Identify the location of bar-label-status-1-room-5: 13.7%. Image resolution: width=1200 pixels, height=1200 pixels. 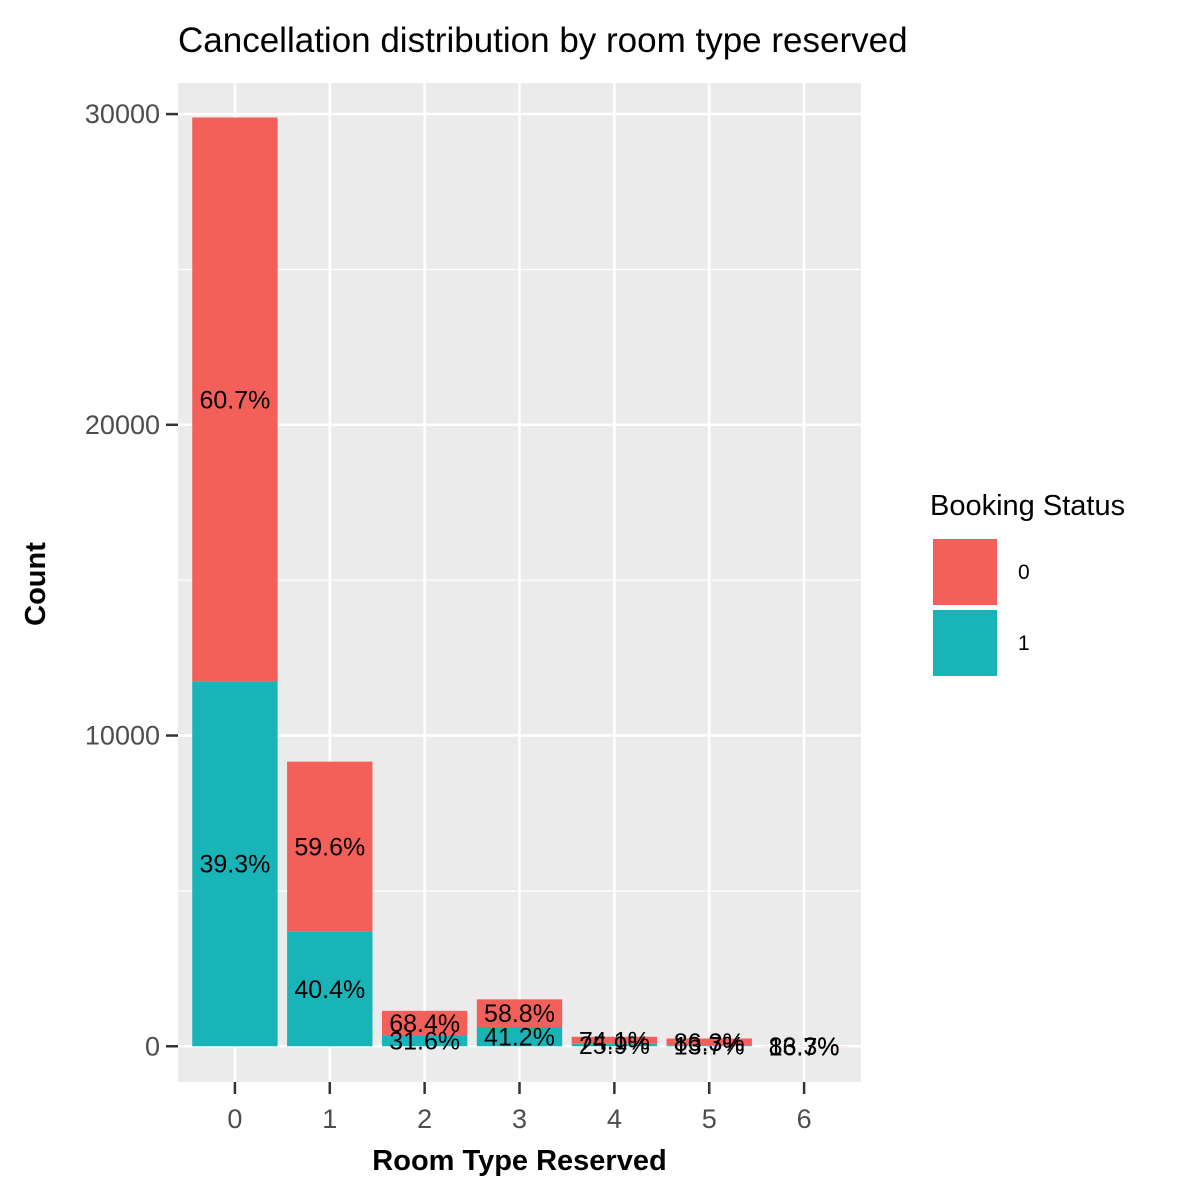
(709, 1047).